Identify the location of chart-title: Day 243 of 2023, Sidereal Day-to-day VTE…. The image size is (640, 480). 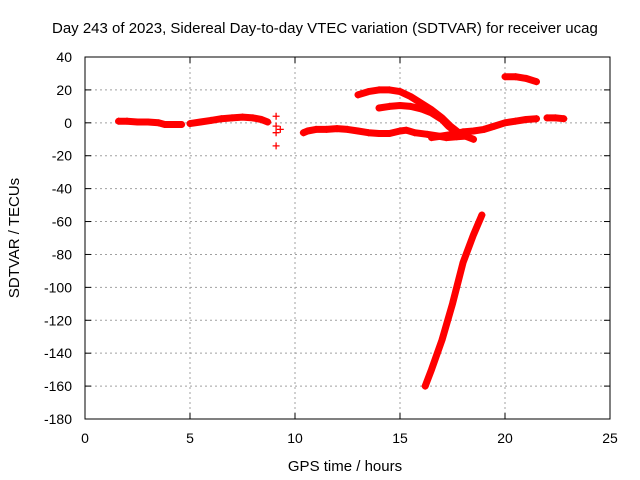
(325, 28).